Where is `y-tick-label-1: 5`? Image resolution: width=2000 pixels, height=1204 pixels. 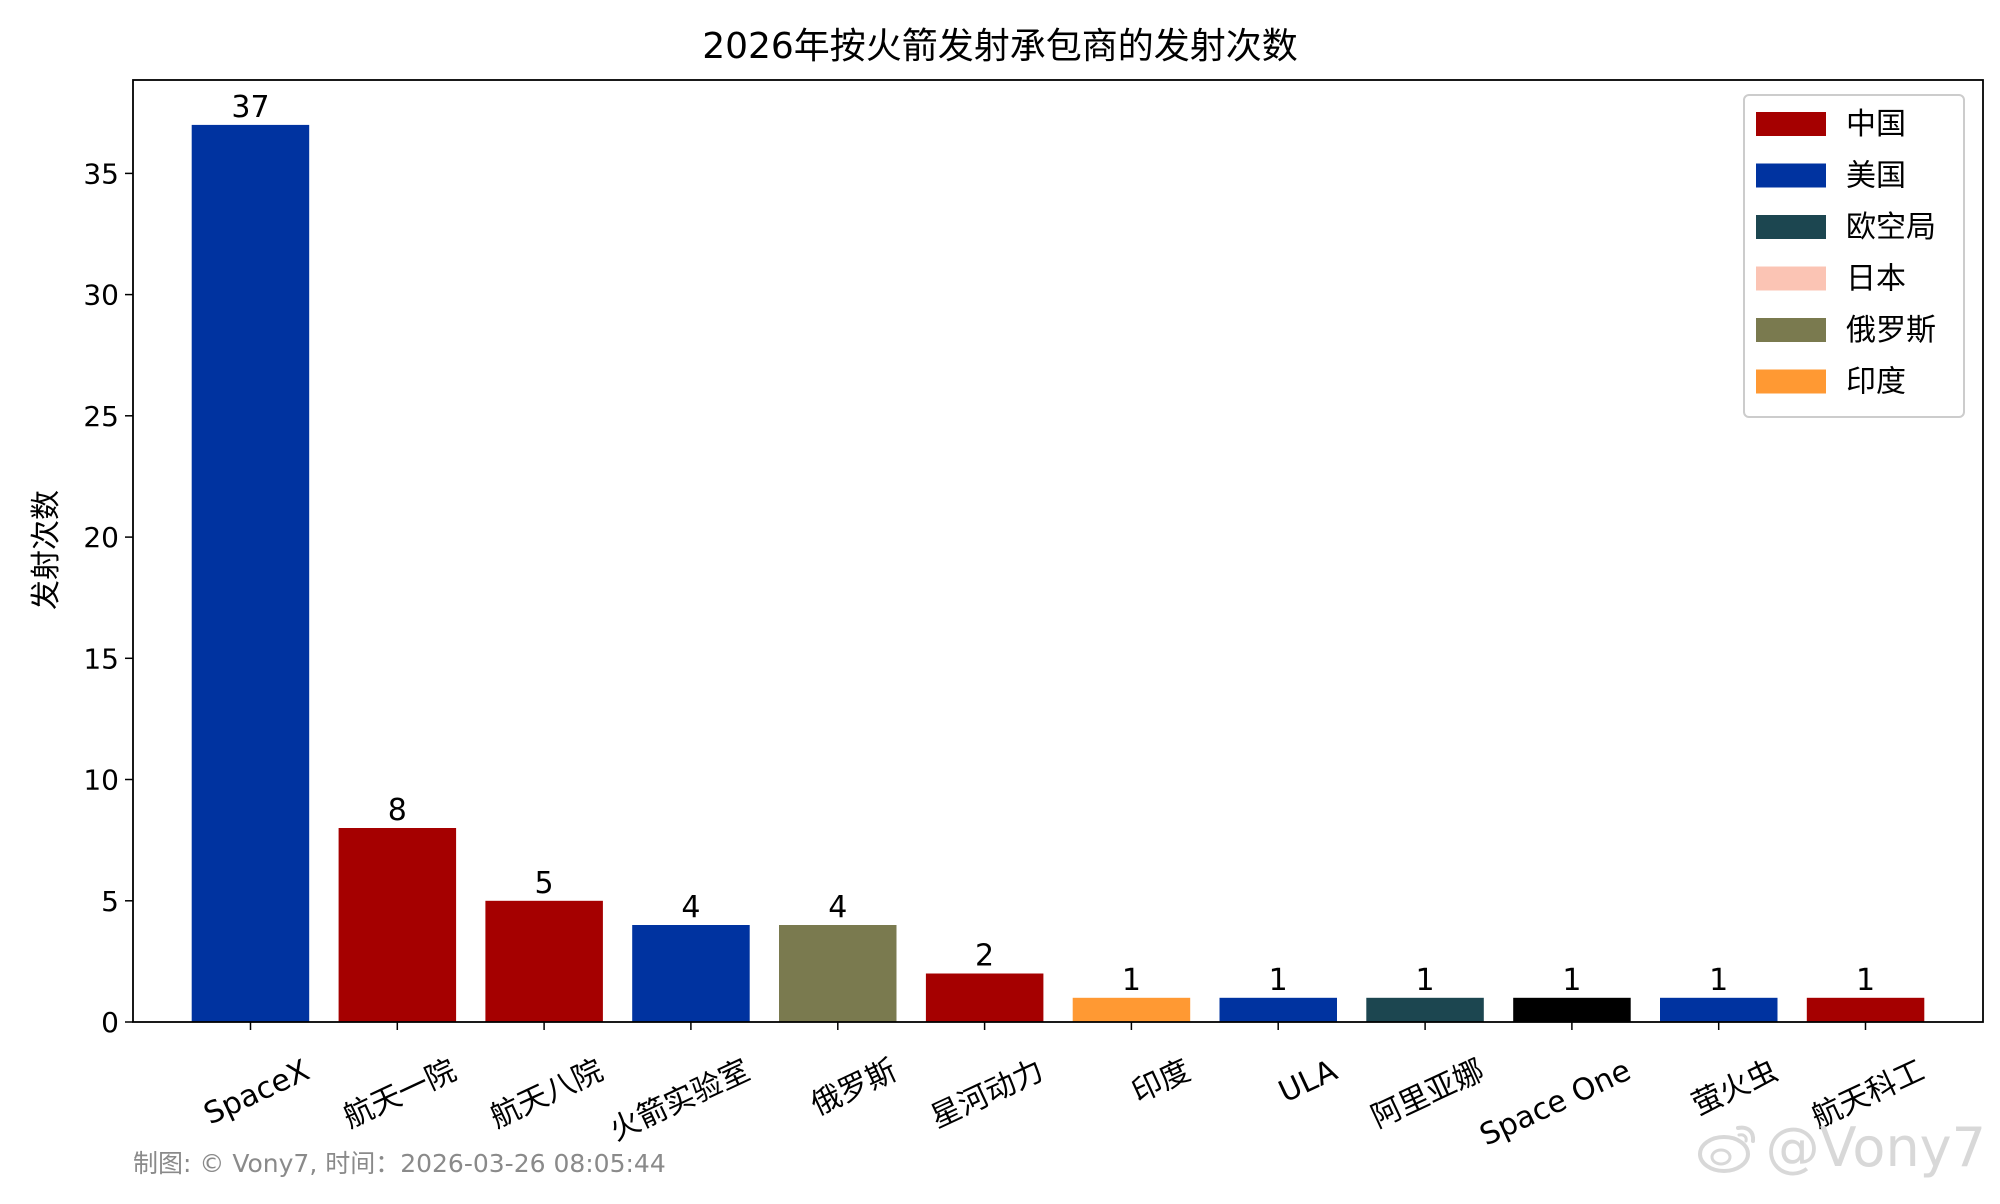
y-tick-label-1: 5 is located at coordinates (110, 901).